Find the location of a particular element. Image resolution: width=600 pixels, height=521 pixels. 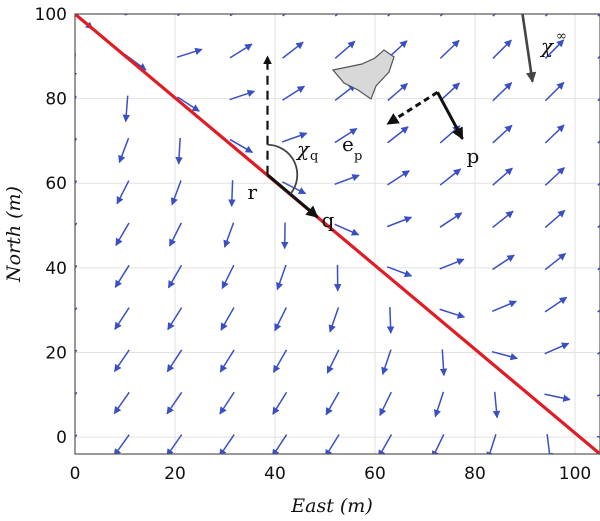

label-r: r is located at coordinates (253, 192).